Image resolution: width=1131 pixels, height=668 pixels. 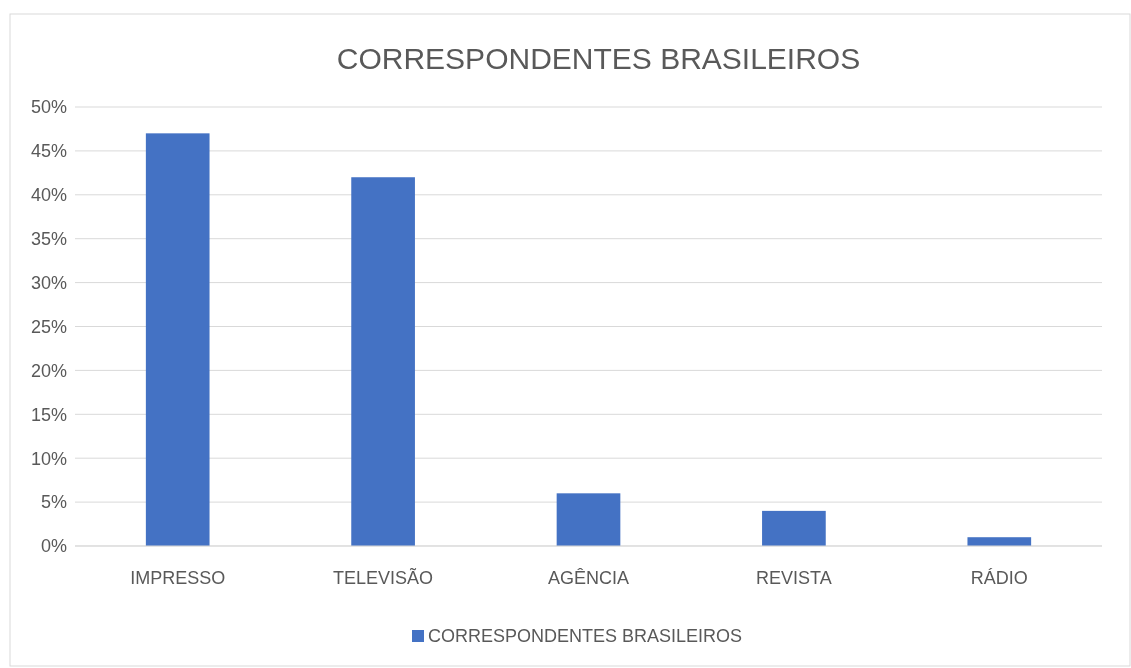 What do you see at coordinates (48, 414) in the screenshot?
I see `y-tick-label: 15%` at bounding box center [48, 414].